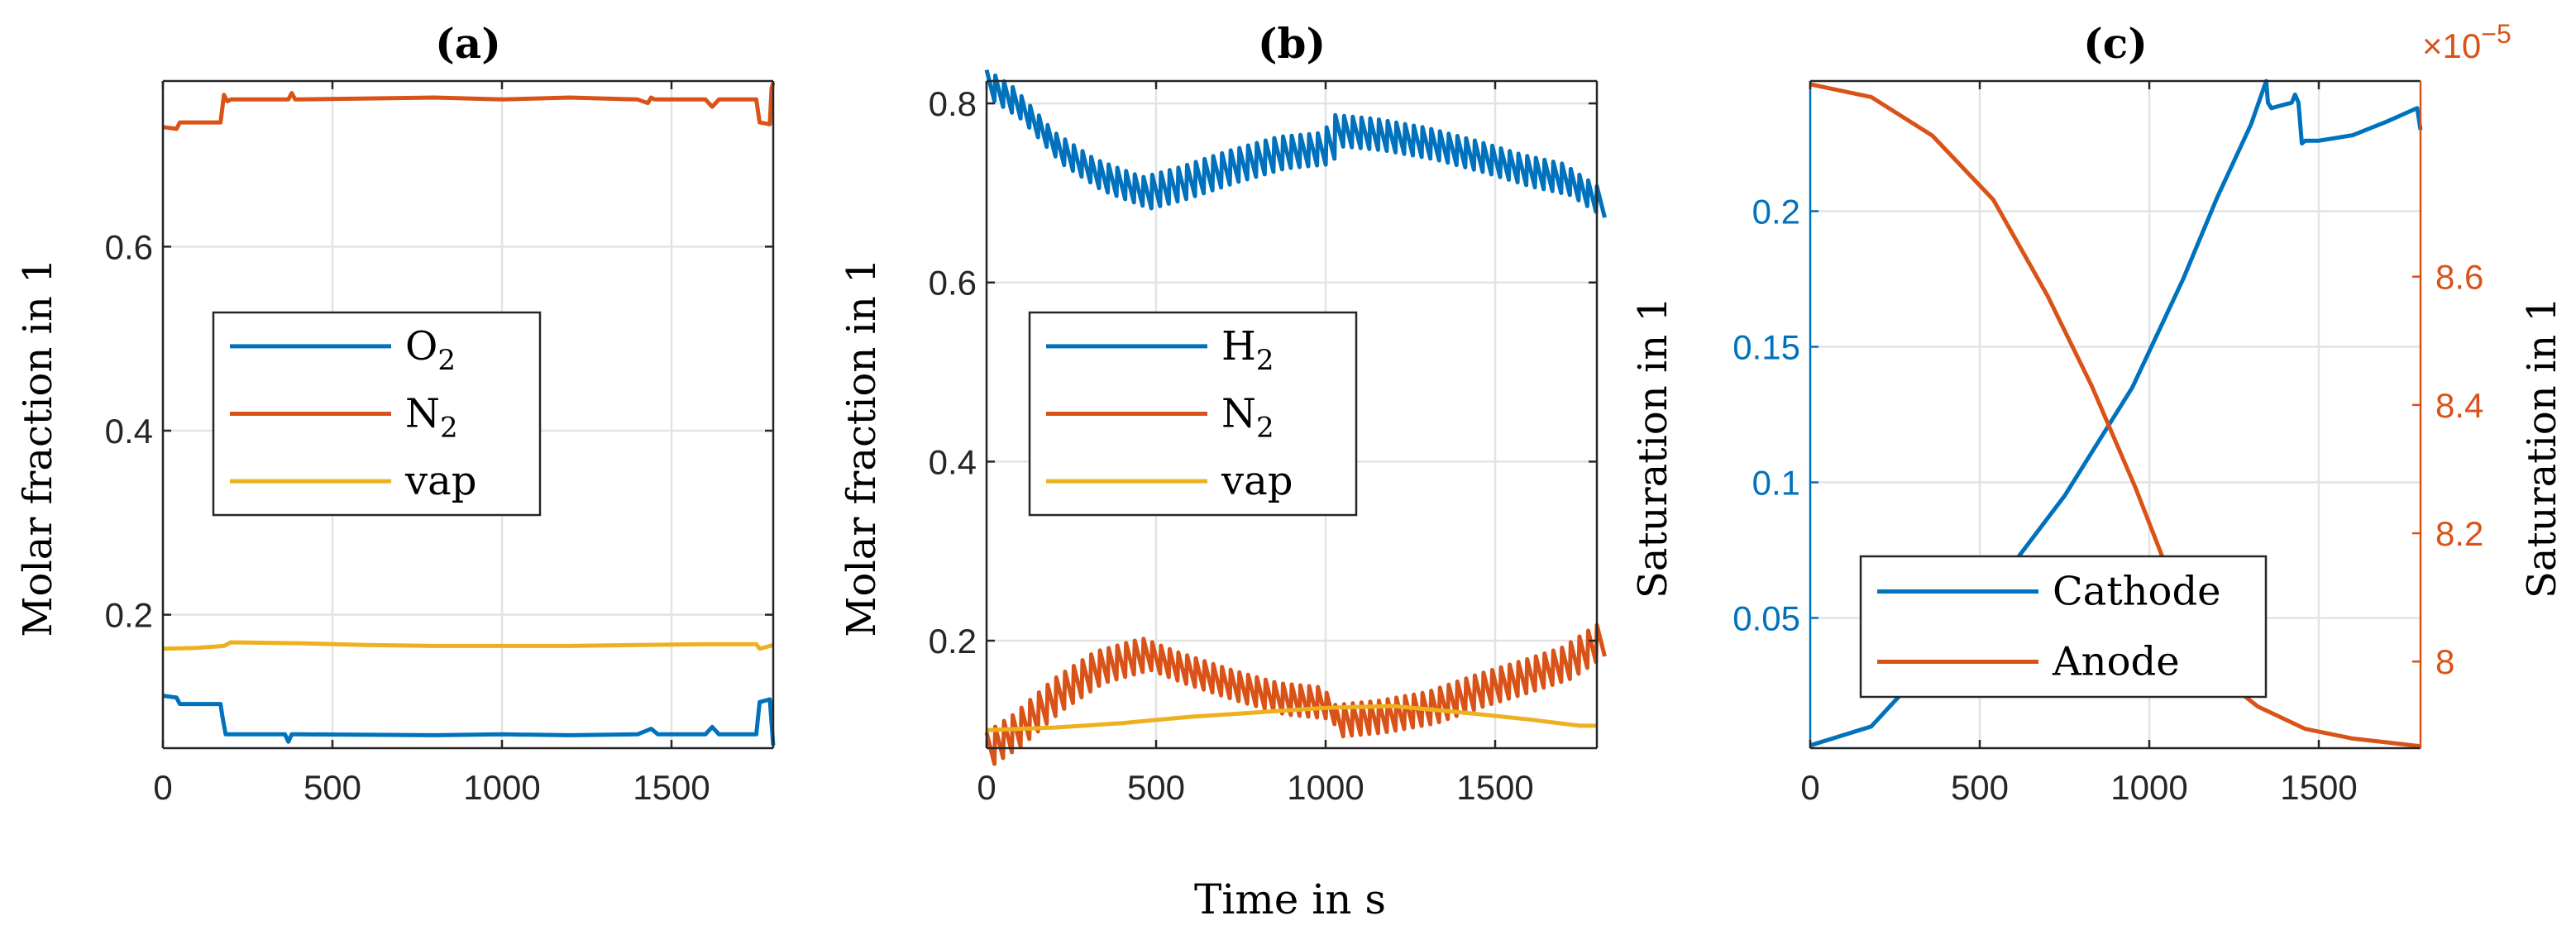  I want to click on legend-label-cathode: Cathode, so click(2137, 592).